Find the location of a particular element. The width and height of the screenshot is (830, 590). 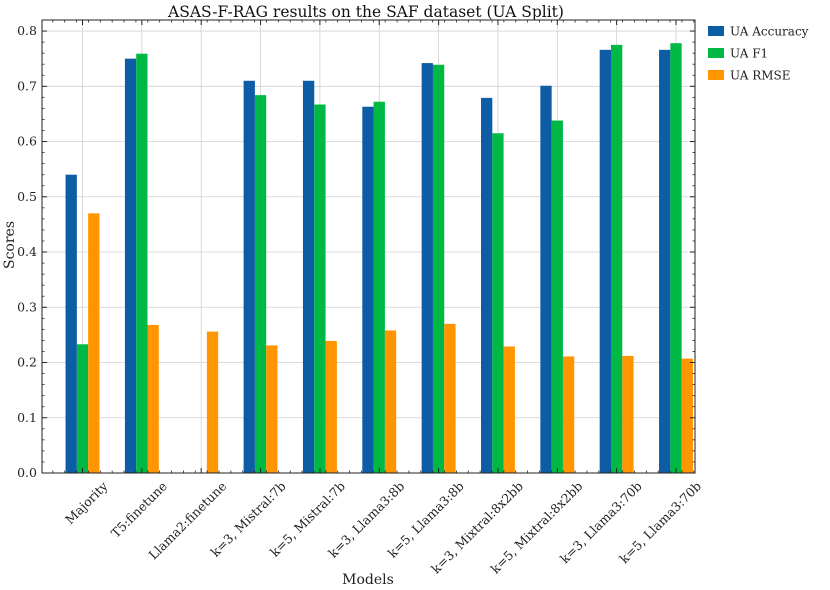

legend: UA Accuracy UA F1 UA RMSE is located at coordinates (758, 54).